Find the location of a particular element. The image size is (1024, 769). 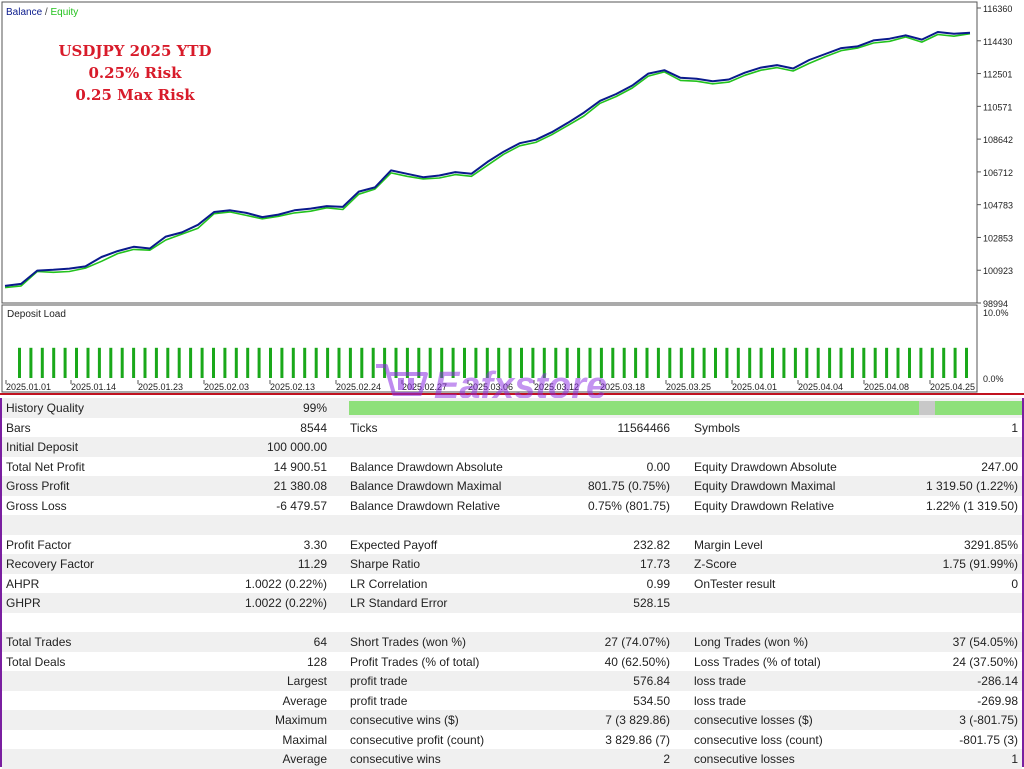

report-c2-value: 576.84 is located at coordinates (651, 681).